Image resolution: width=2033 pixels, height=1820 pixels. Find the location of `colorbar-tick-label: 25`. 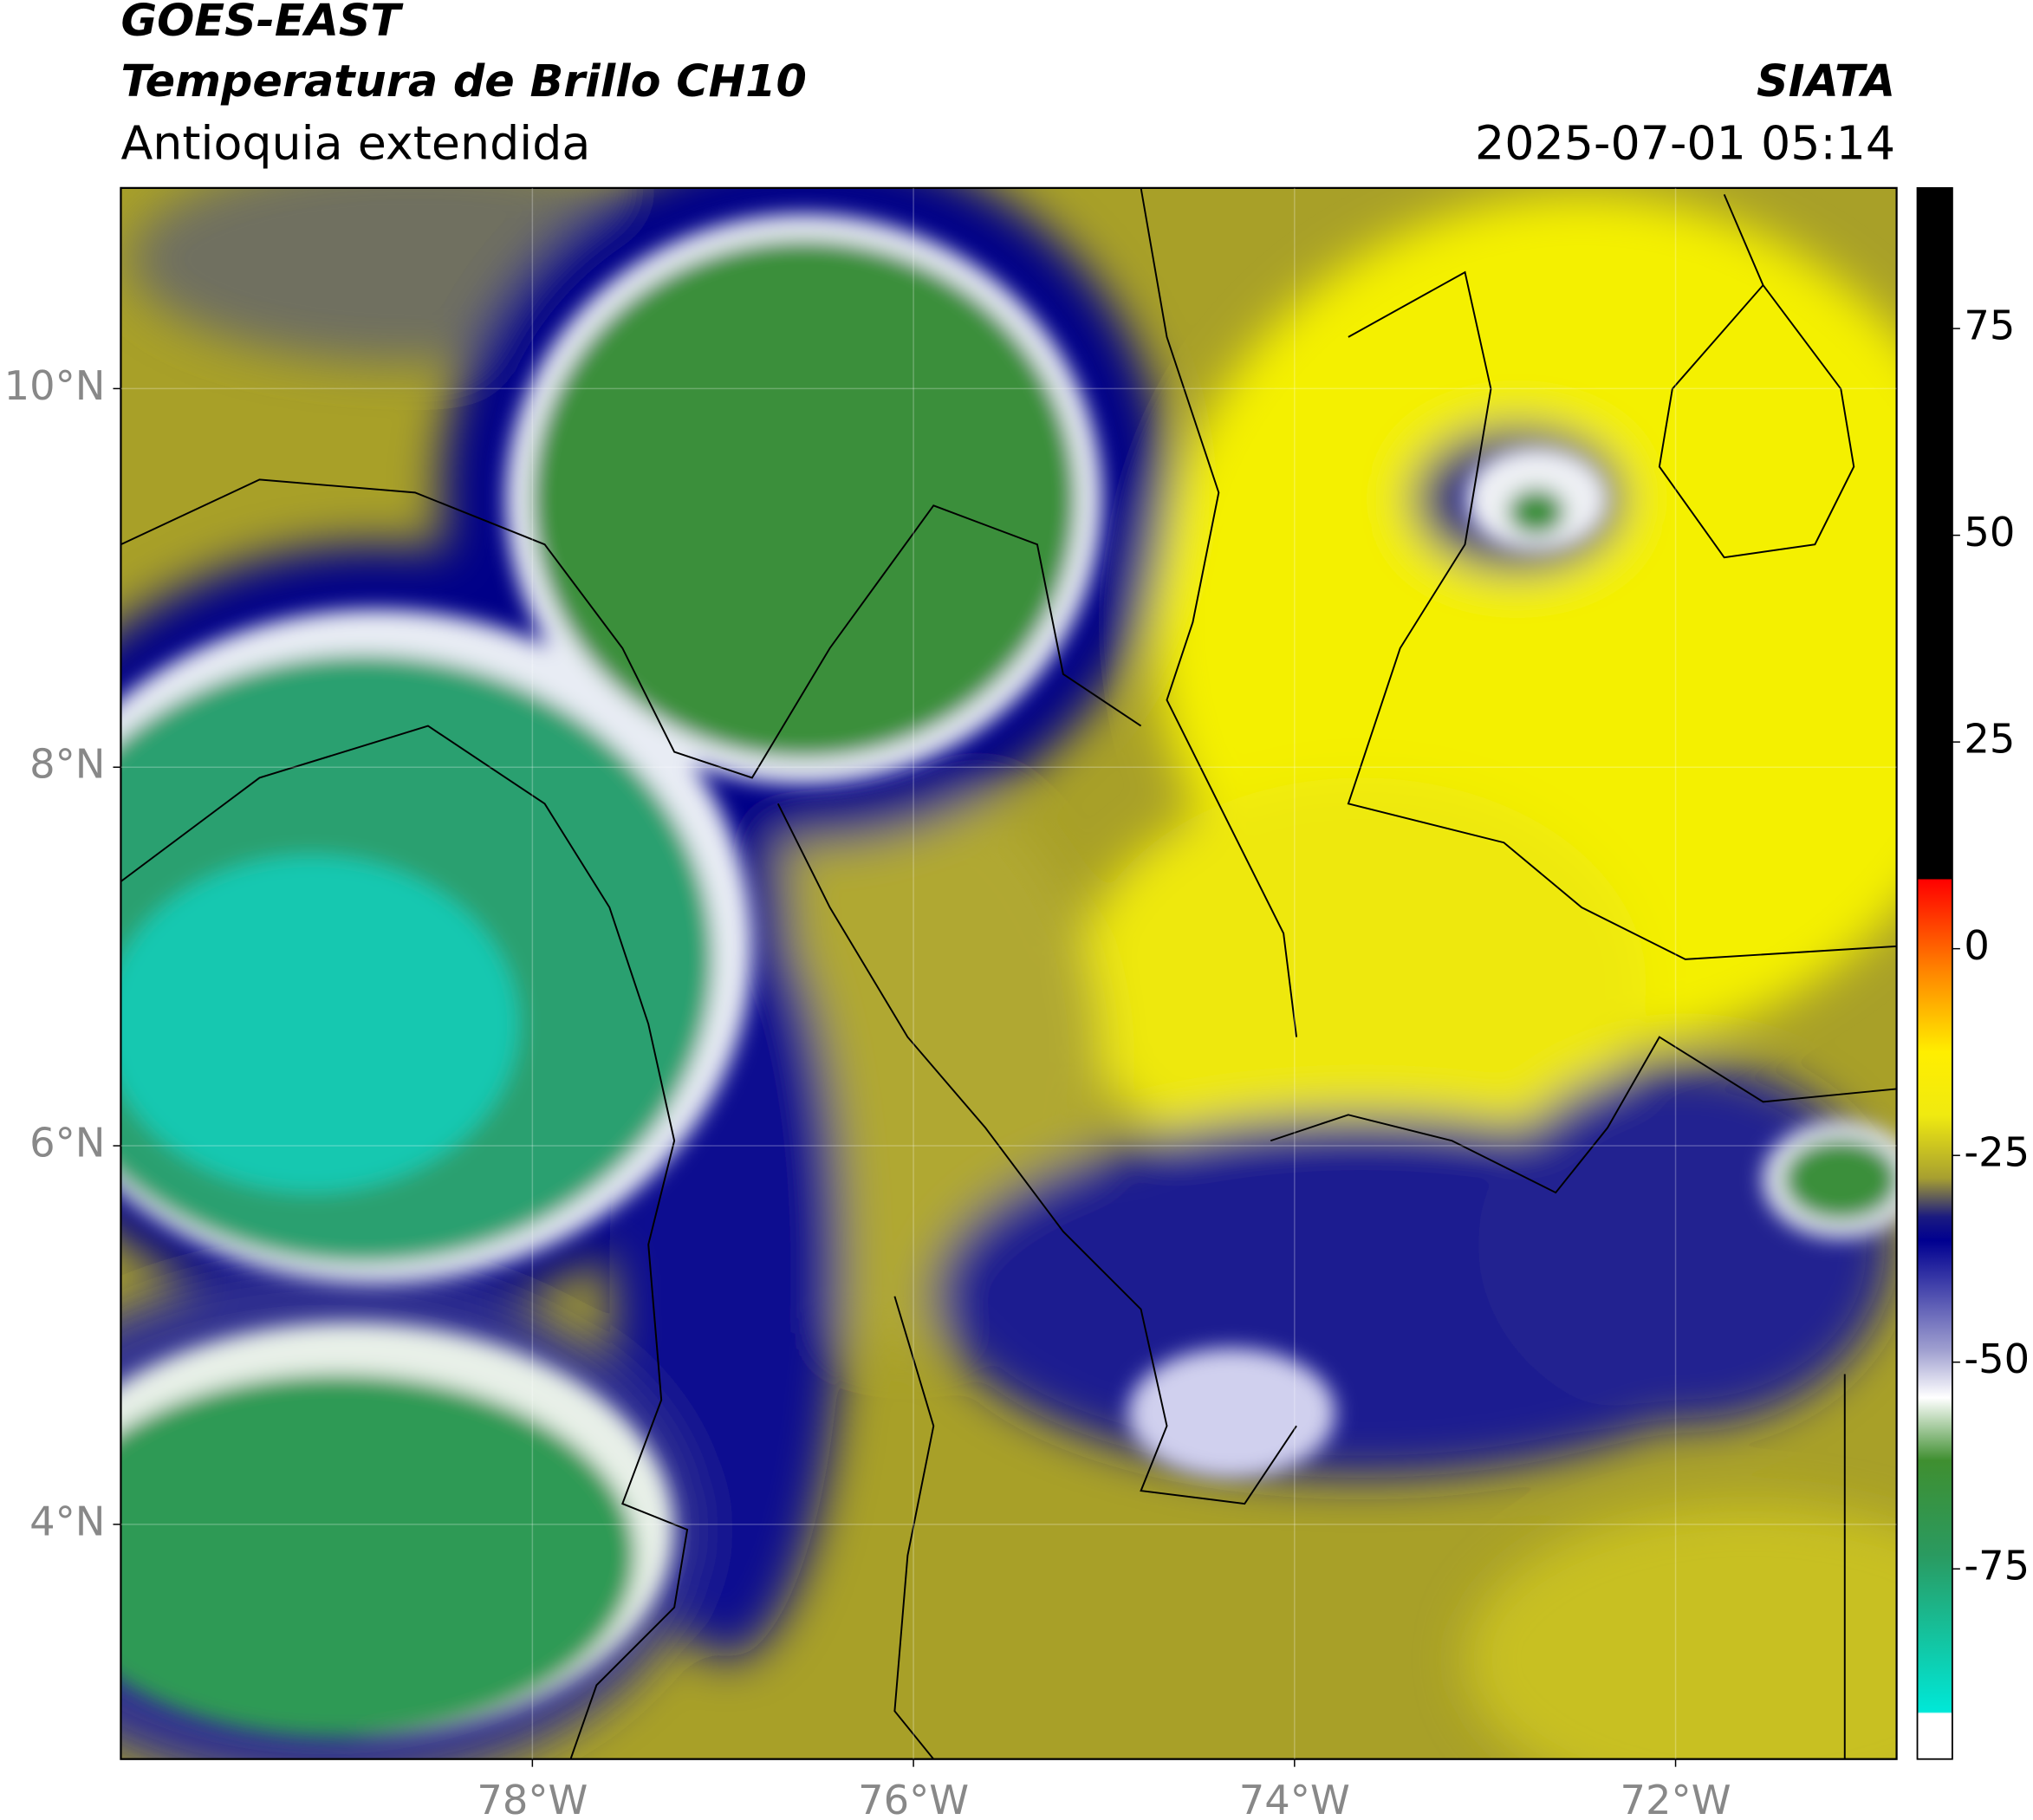

colorbar-tick-label: 25 is located at coordinates (1990, 739).